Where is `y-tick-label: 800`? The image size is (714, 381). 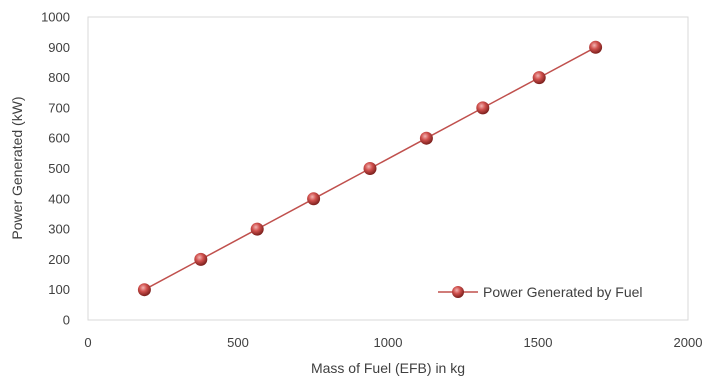 y-tick-label: 800 is located at coordinates (59, 77).